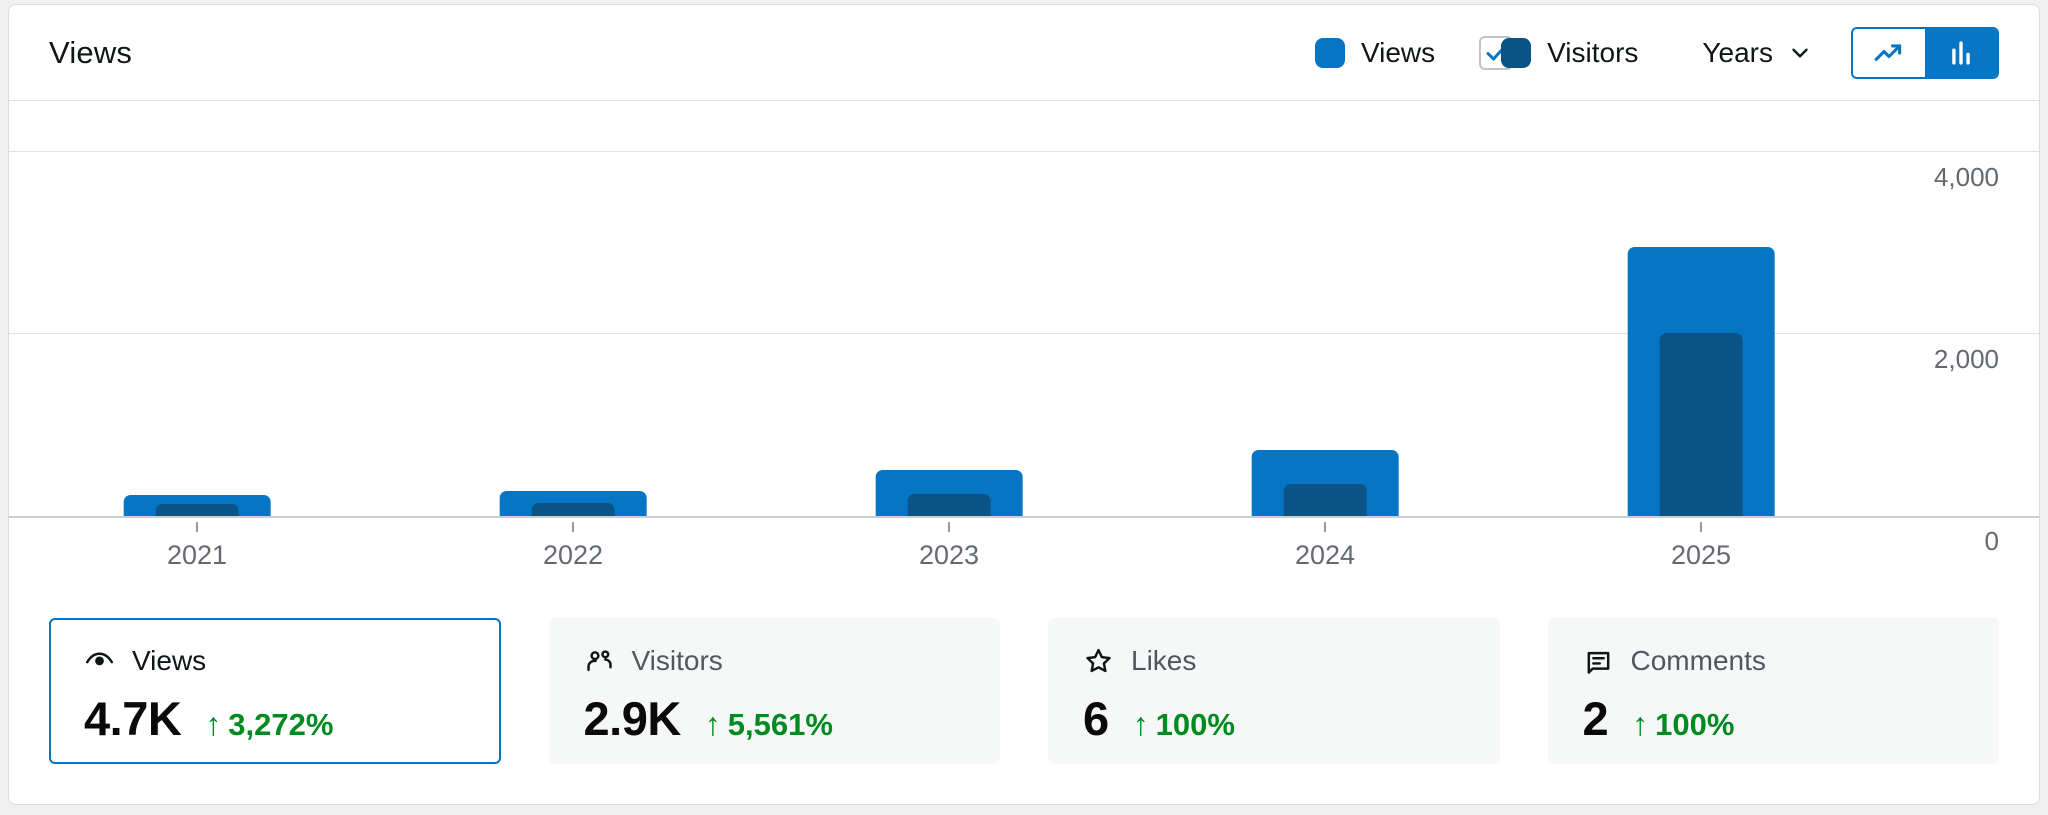 The height and width of the screenshot is (815, 2048). I want to click on stat-label: Views, so click(169, 660).